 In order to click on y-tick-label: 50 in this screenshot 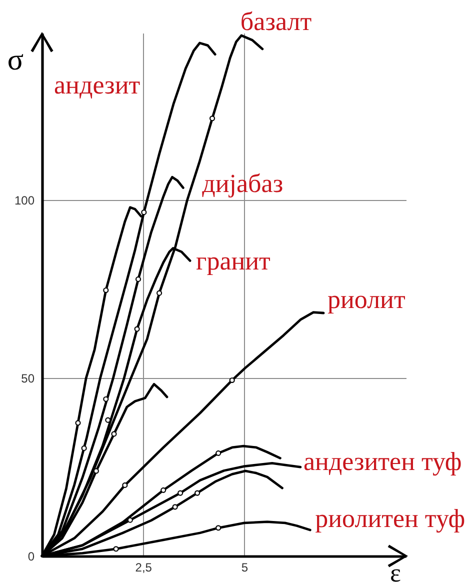, I will do `click(28, 379)`.